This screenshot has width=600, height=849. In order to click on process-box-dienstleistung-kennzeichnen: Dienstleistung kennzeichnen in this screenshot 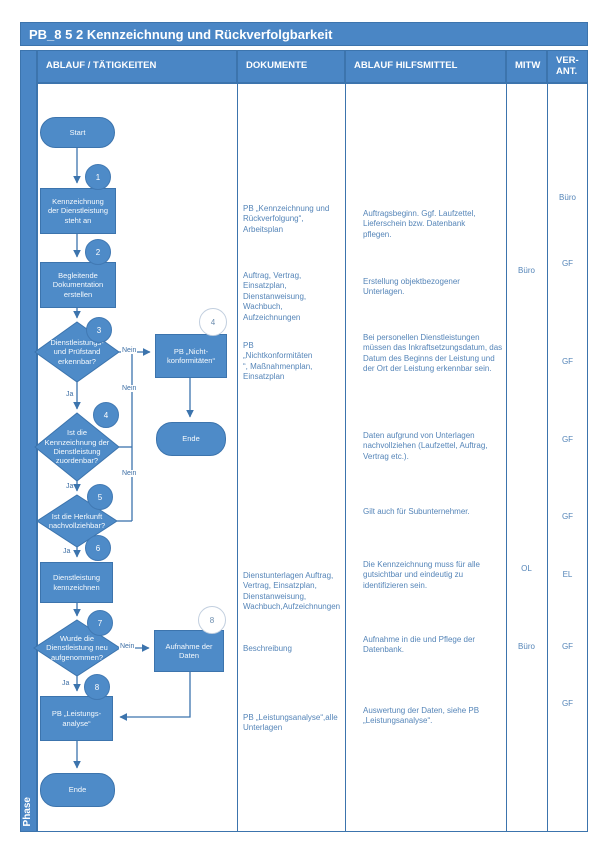, I will do `click(76, 582)`.